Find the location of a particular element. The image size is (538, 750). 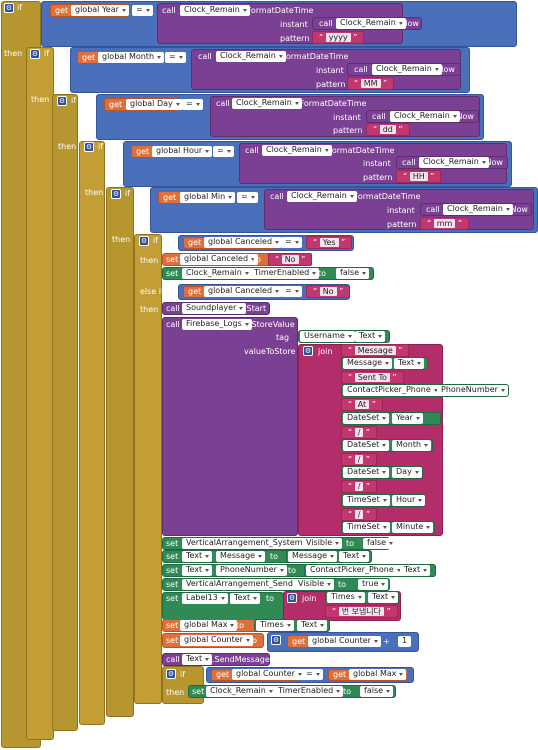

if-block-hour is located at coordinates (92, 433).